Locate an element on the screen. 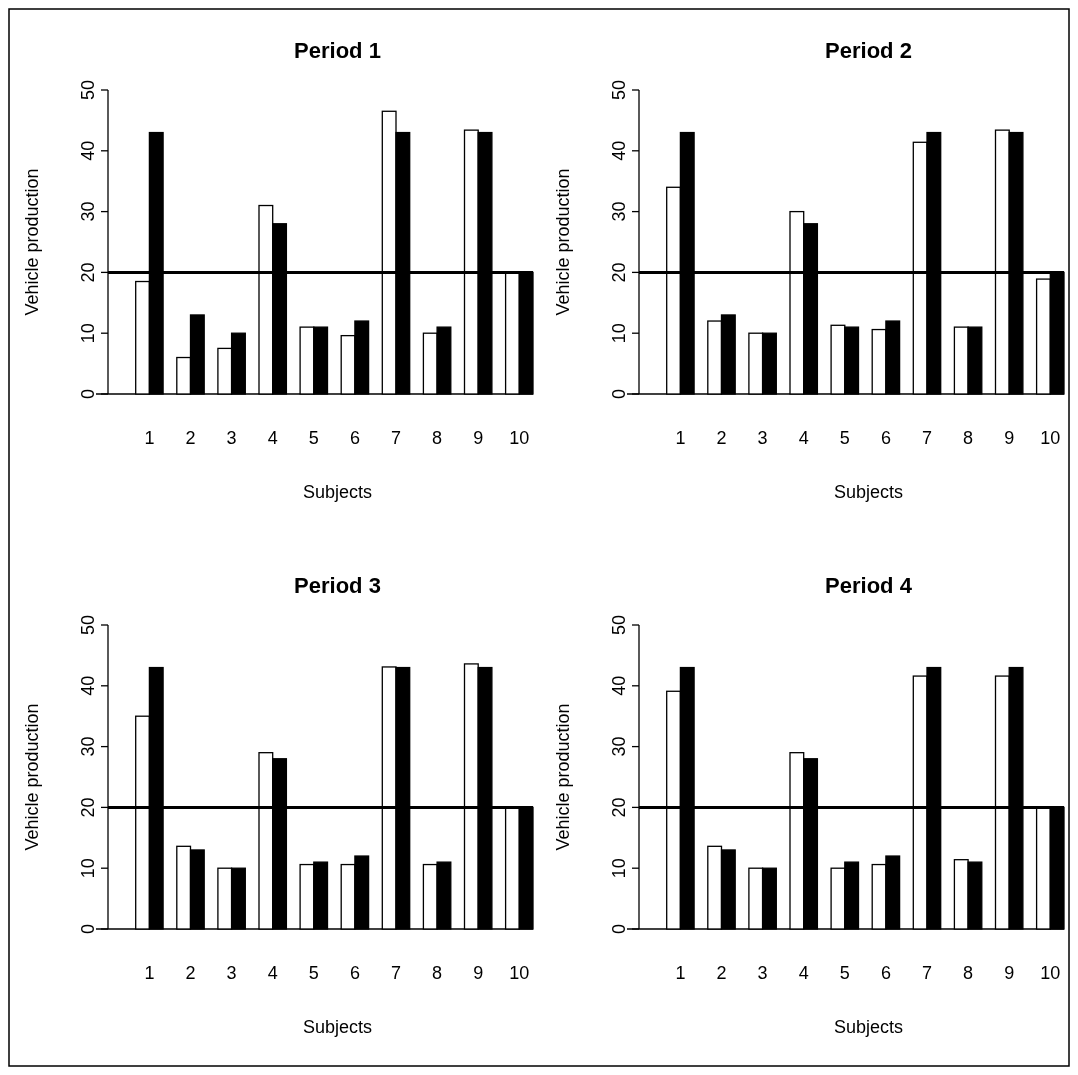  chart-title: Period 4 is located at coordinates (869, 585).